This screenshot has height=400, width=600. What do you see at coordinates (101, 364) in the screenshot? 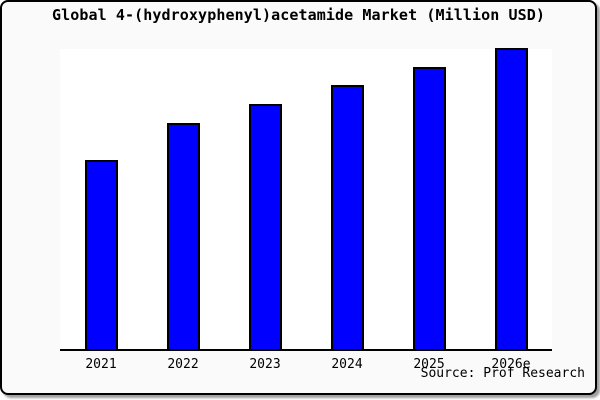
I see `x-label-2021: 2021` at bounding box center [101, 364].